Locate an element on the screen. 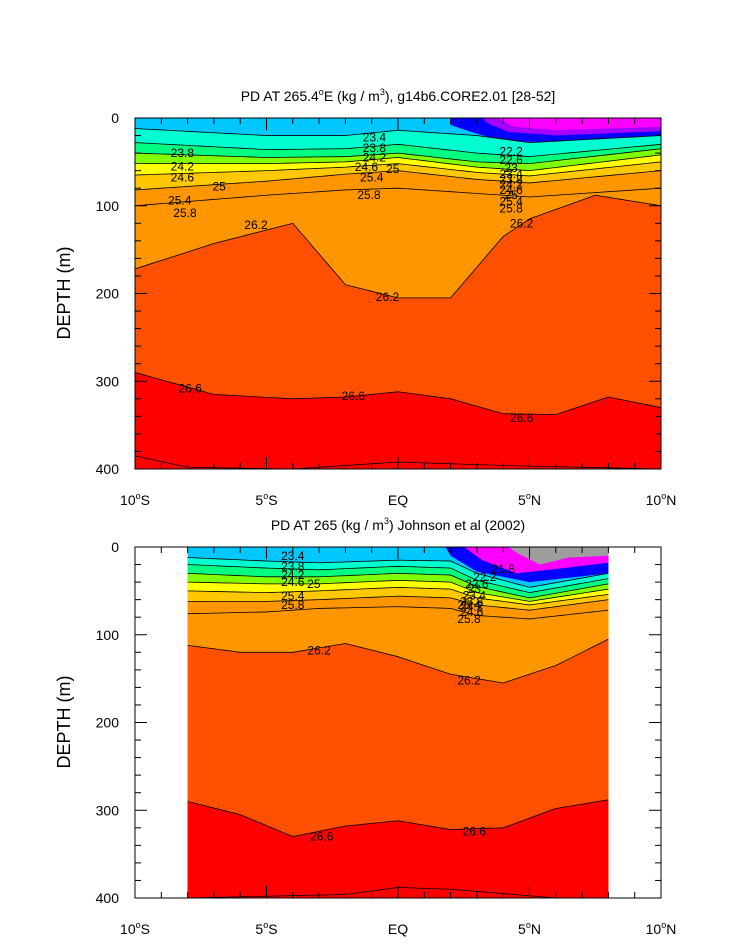  panel2-x-tick-labels: 10oS 5oS EQ 5oN 10oN is located at coordinates (398, 928).